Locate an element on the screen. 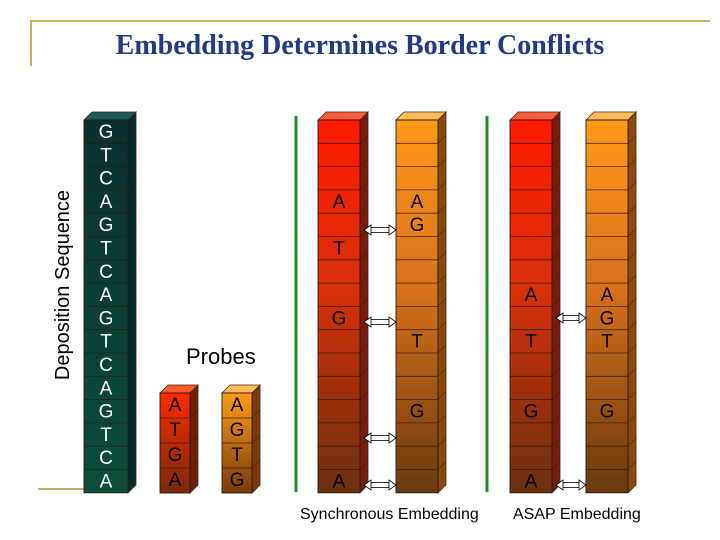 The height and width of the screenshot is (540, 720). frame-line-bottom is located at coordinates (68, 489).